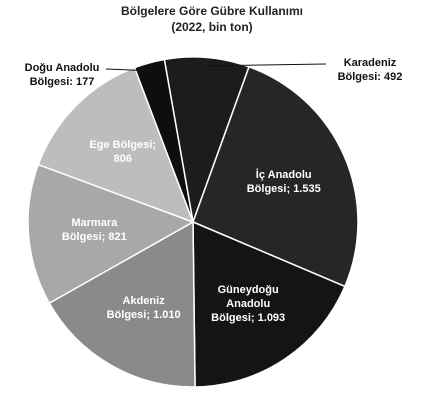 Image resolution: width=424 pixels, height=408 pixels. Describe the element at coordinates (212, 27) in the screenshot. I see `chart-subtitle: (2022, bin ton)` at that location.